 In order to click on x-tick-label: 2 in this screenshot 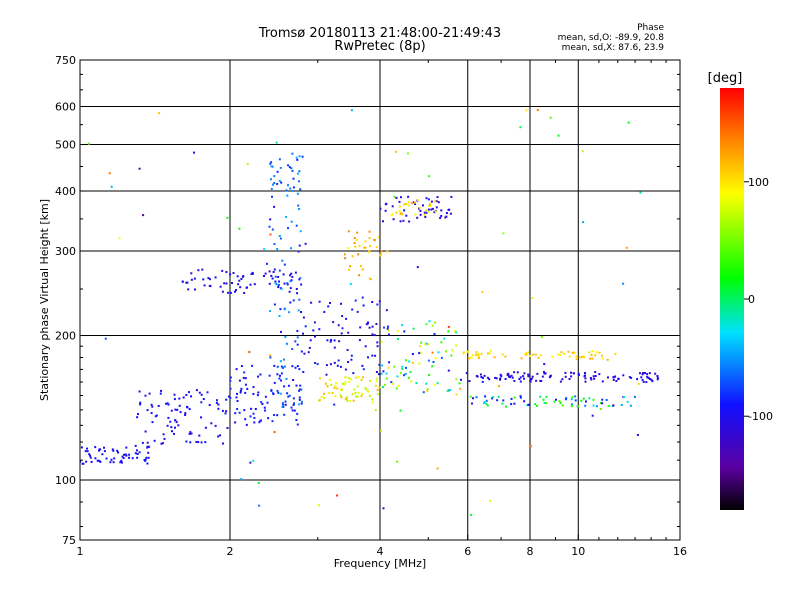, I will do `click(230, 551)`.